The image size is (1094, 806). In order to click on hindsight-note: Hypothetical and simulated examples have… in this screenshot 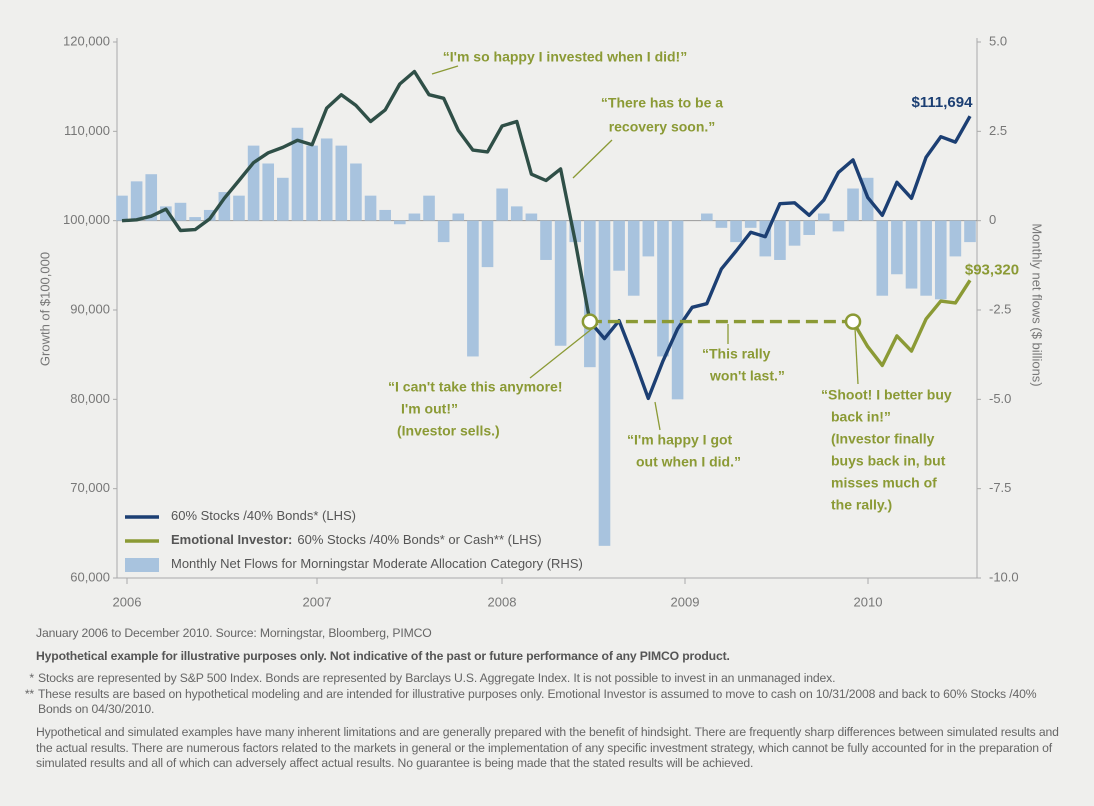, I will do `click(547, 747)`.